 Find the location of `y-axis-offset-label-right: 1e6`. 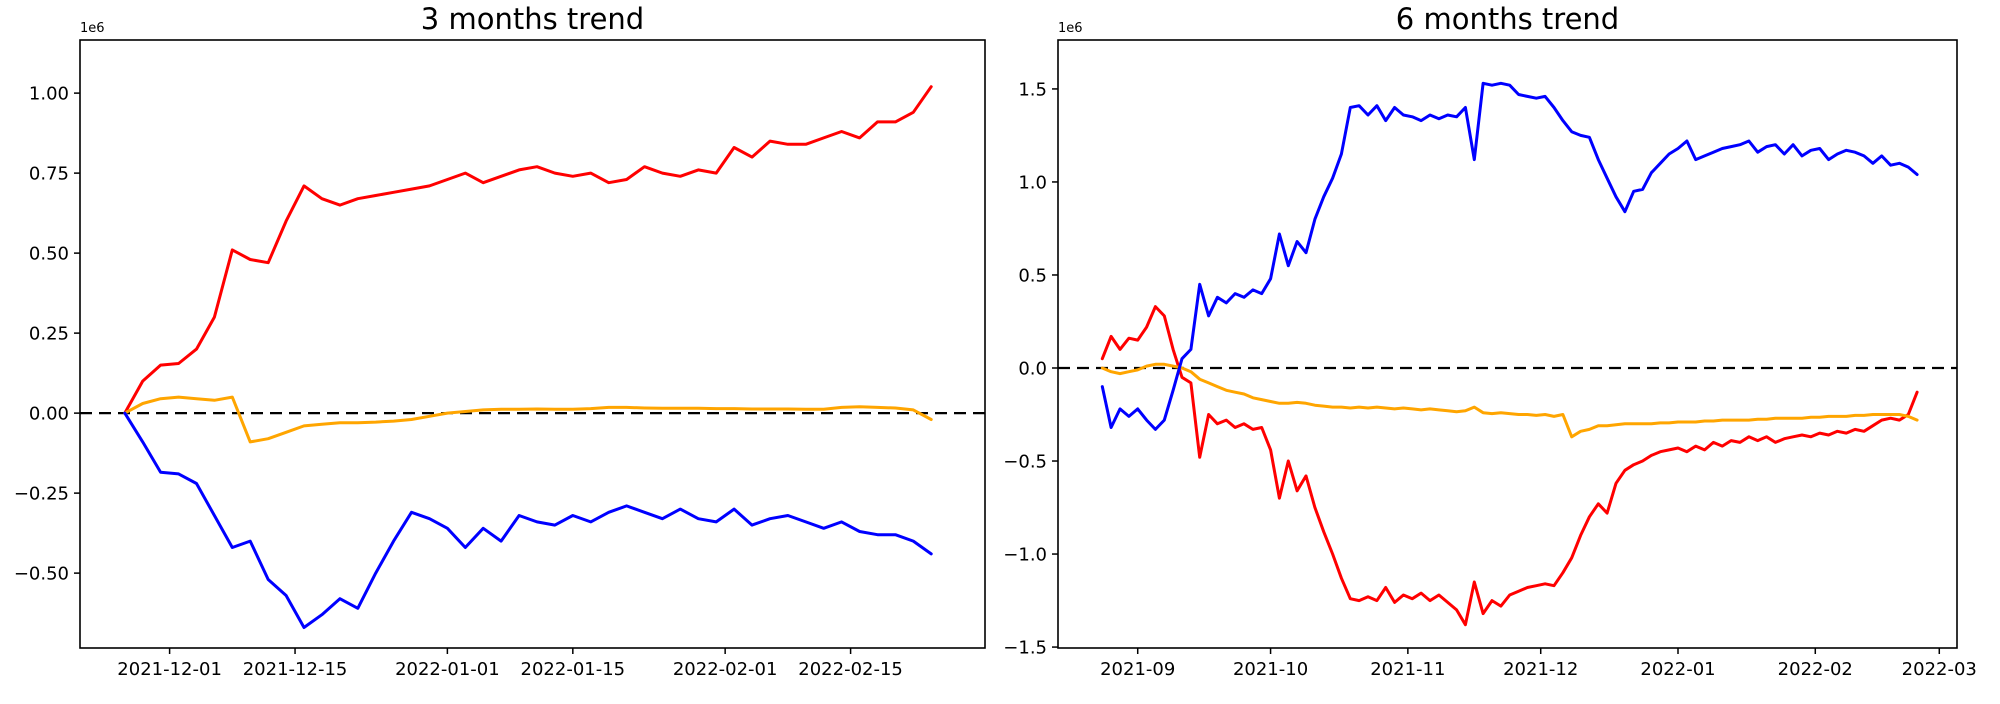

y-axis-offset-label-right: 1e6 is located at coordinates (1070, 28).